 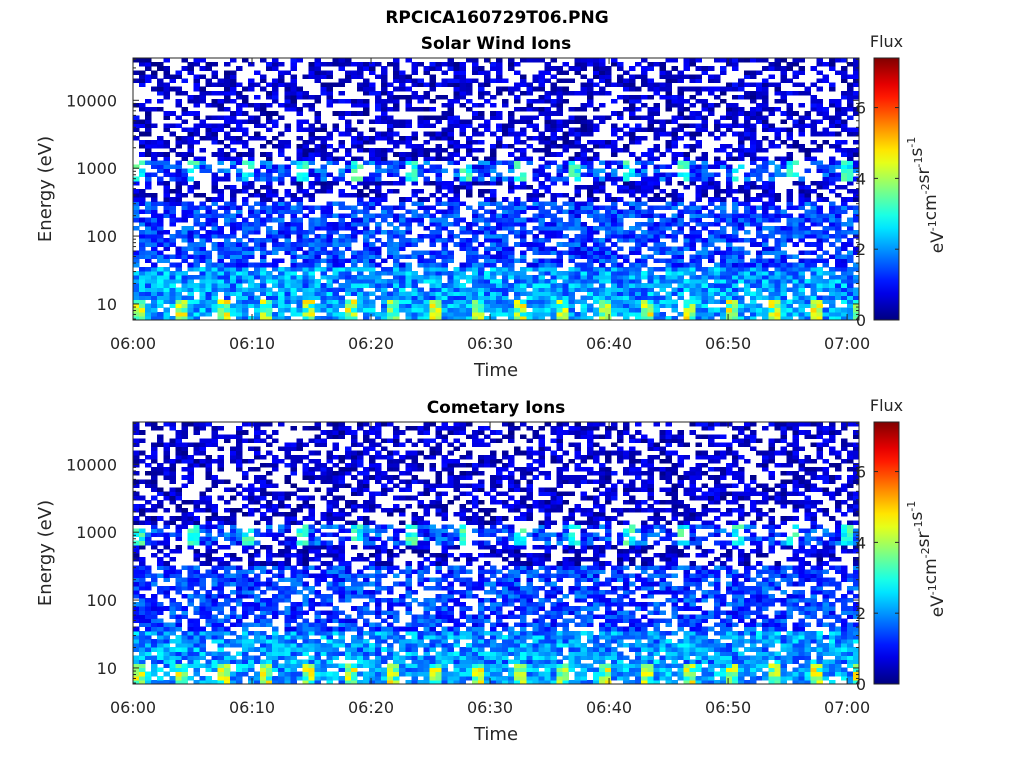 I want to click on panel-title: Cometary Ions, so click(x=496, y=408).